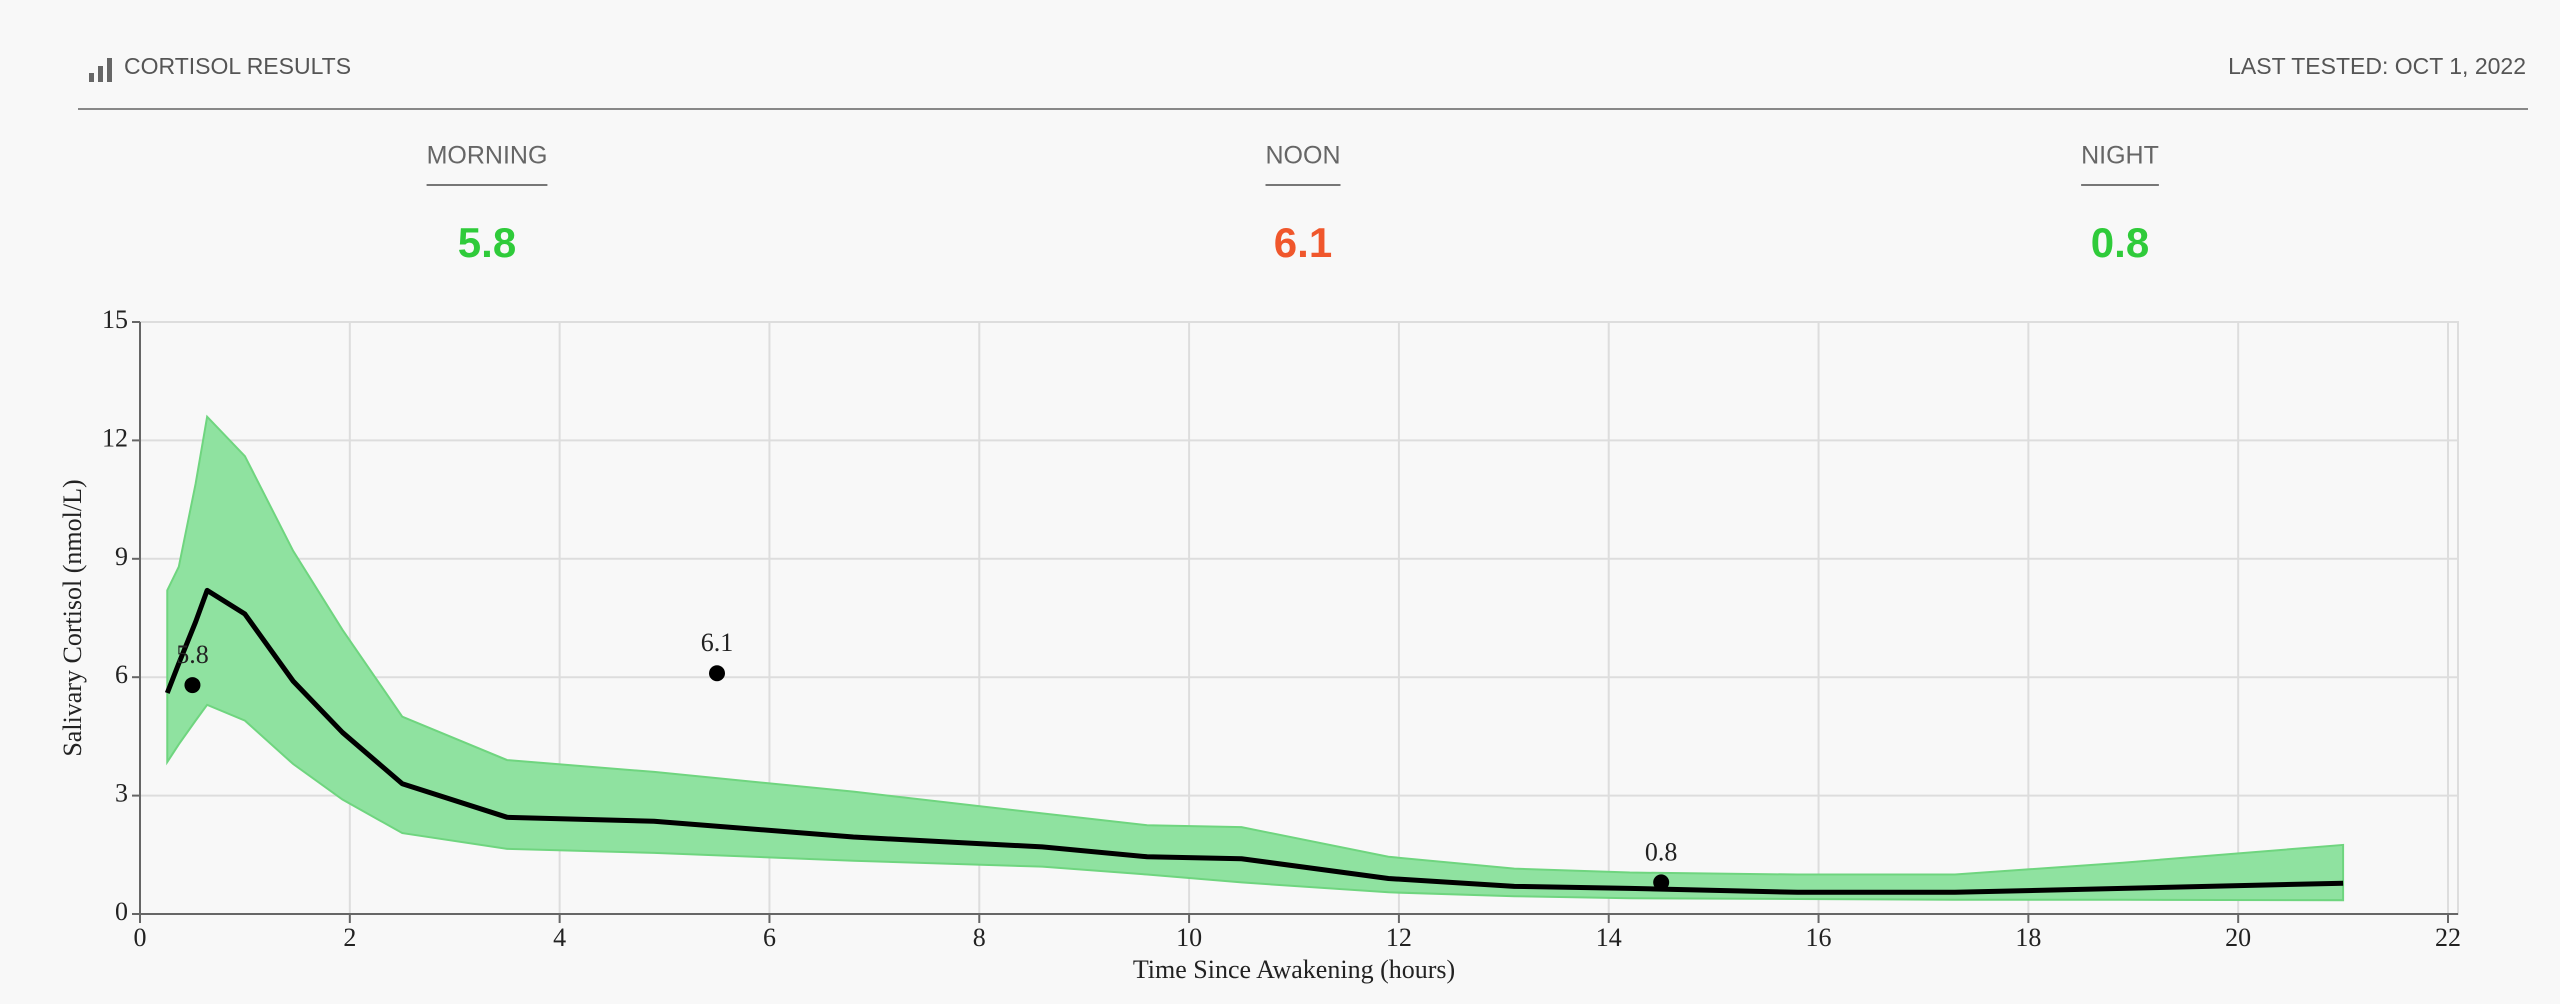 This screenshot has height=1004, width=2560. I want to click on y-tick-label: 6, so click(121, 674).